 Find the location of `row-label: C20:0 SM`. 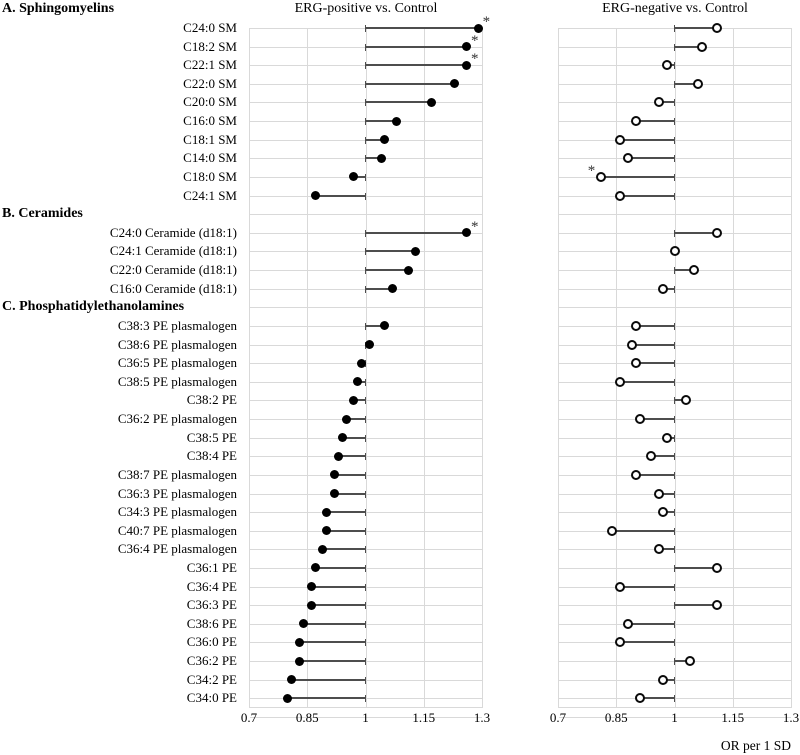

row-label: C20:0 SM is located at coordinates (210, 101).